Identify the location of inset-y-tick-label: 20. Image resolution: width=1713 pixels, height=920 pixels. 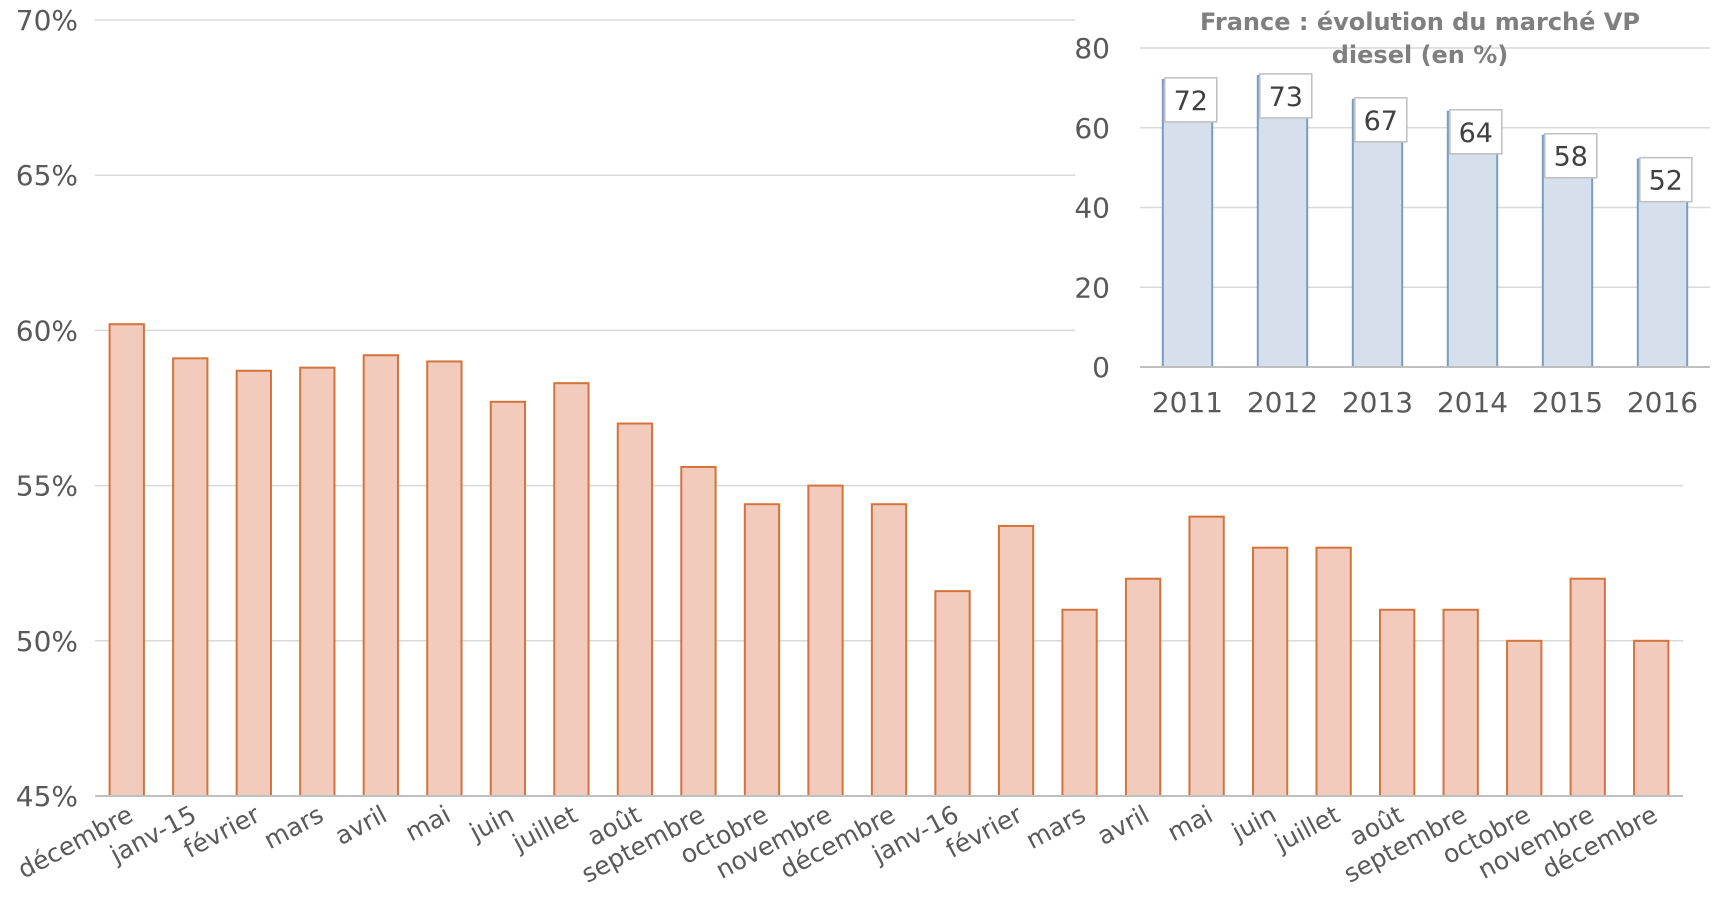
(1092, 287).